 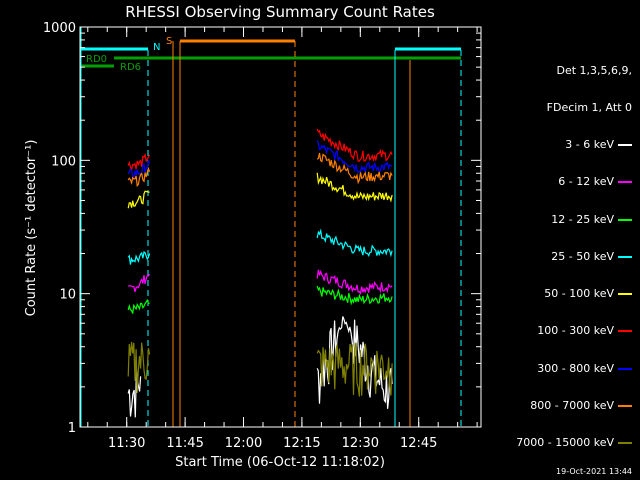 I want to click on x-axis-label: Start Time (06-Oct-12 11:18:02), so click(x=280, y=462).